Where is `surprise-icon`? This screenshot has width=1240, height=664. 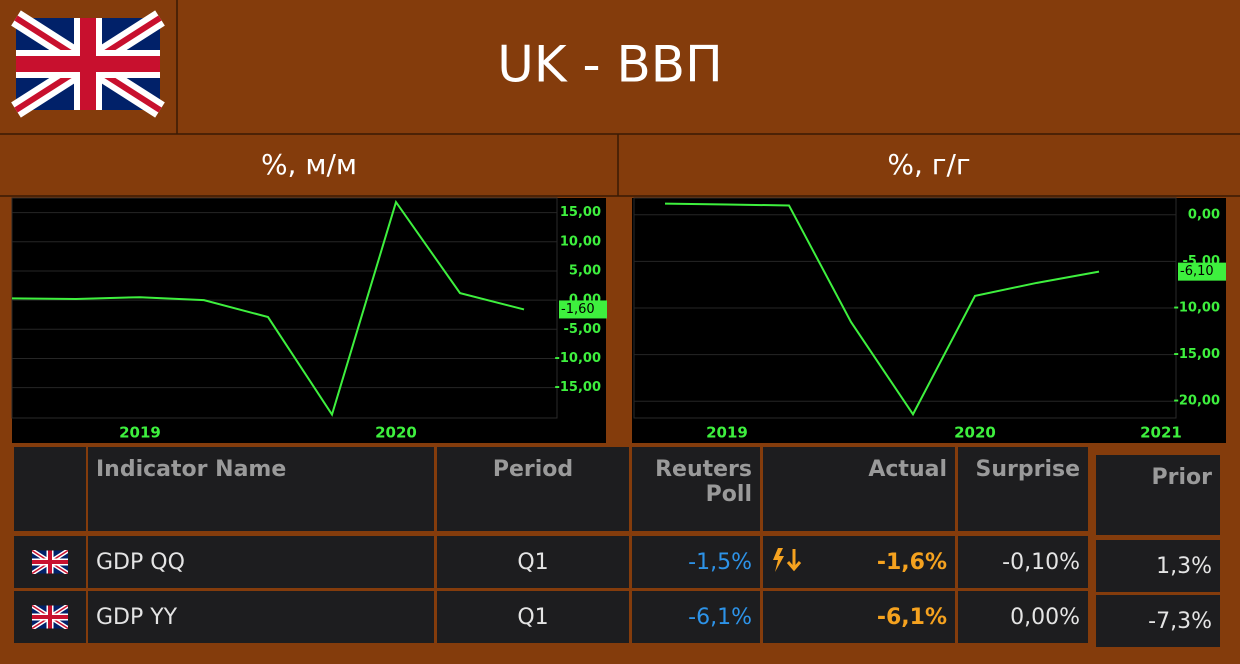 surprise-icon is located at coordinates (787, 562).